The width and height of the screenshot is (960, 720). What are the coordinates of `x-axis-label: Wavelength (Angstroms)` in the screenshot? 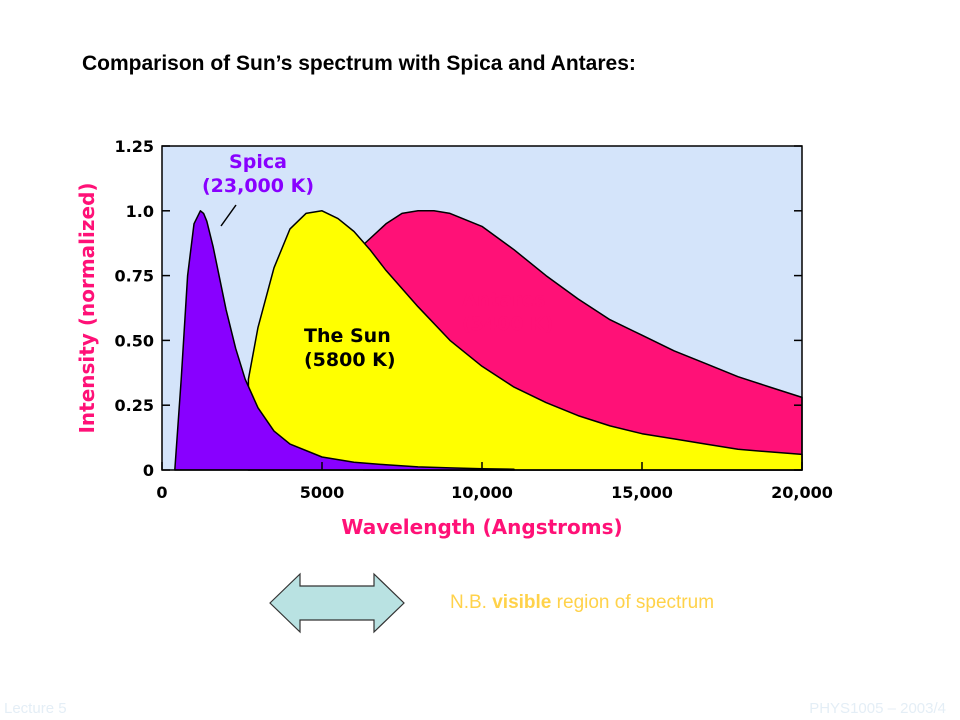 It's located at (481, 527).